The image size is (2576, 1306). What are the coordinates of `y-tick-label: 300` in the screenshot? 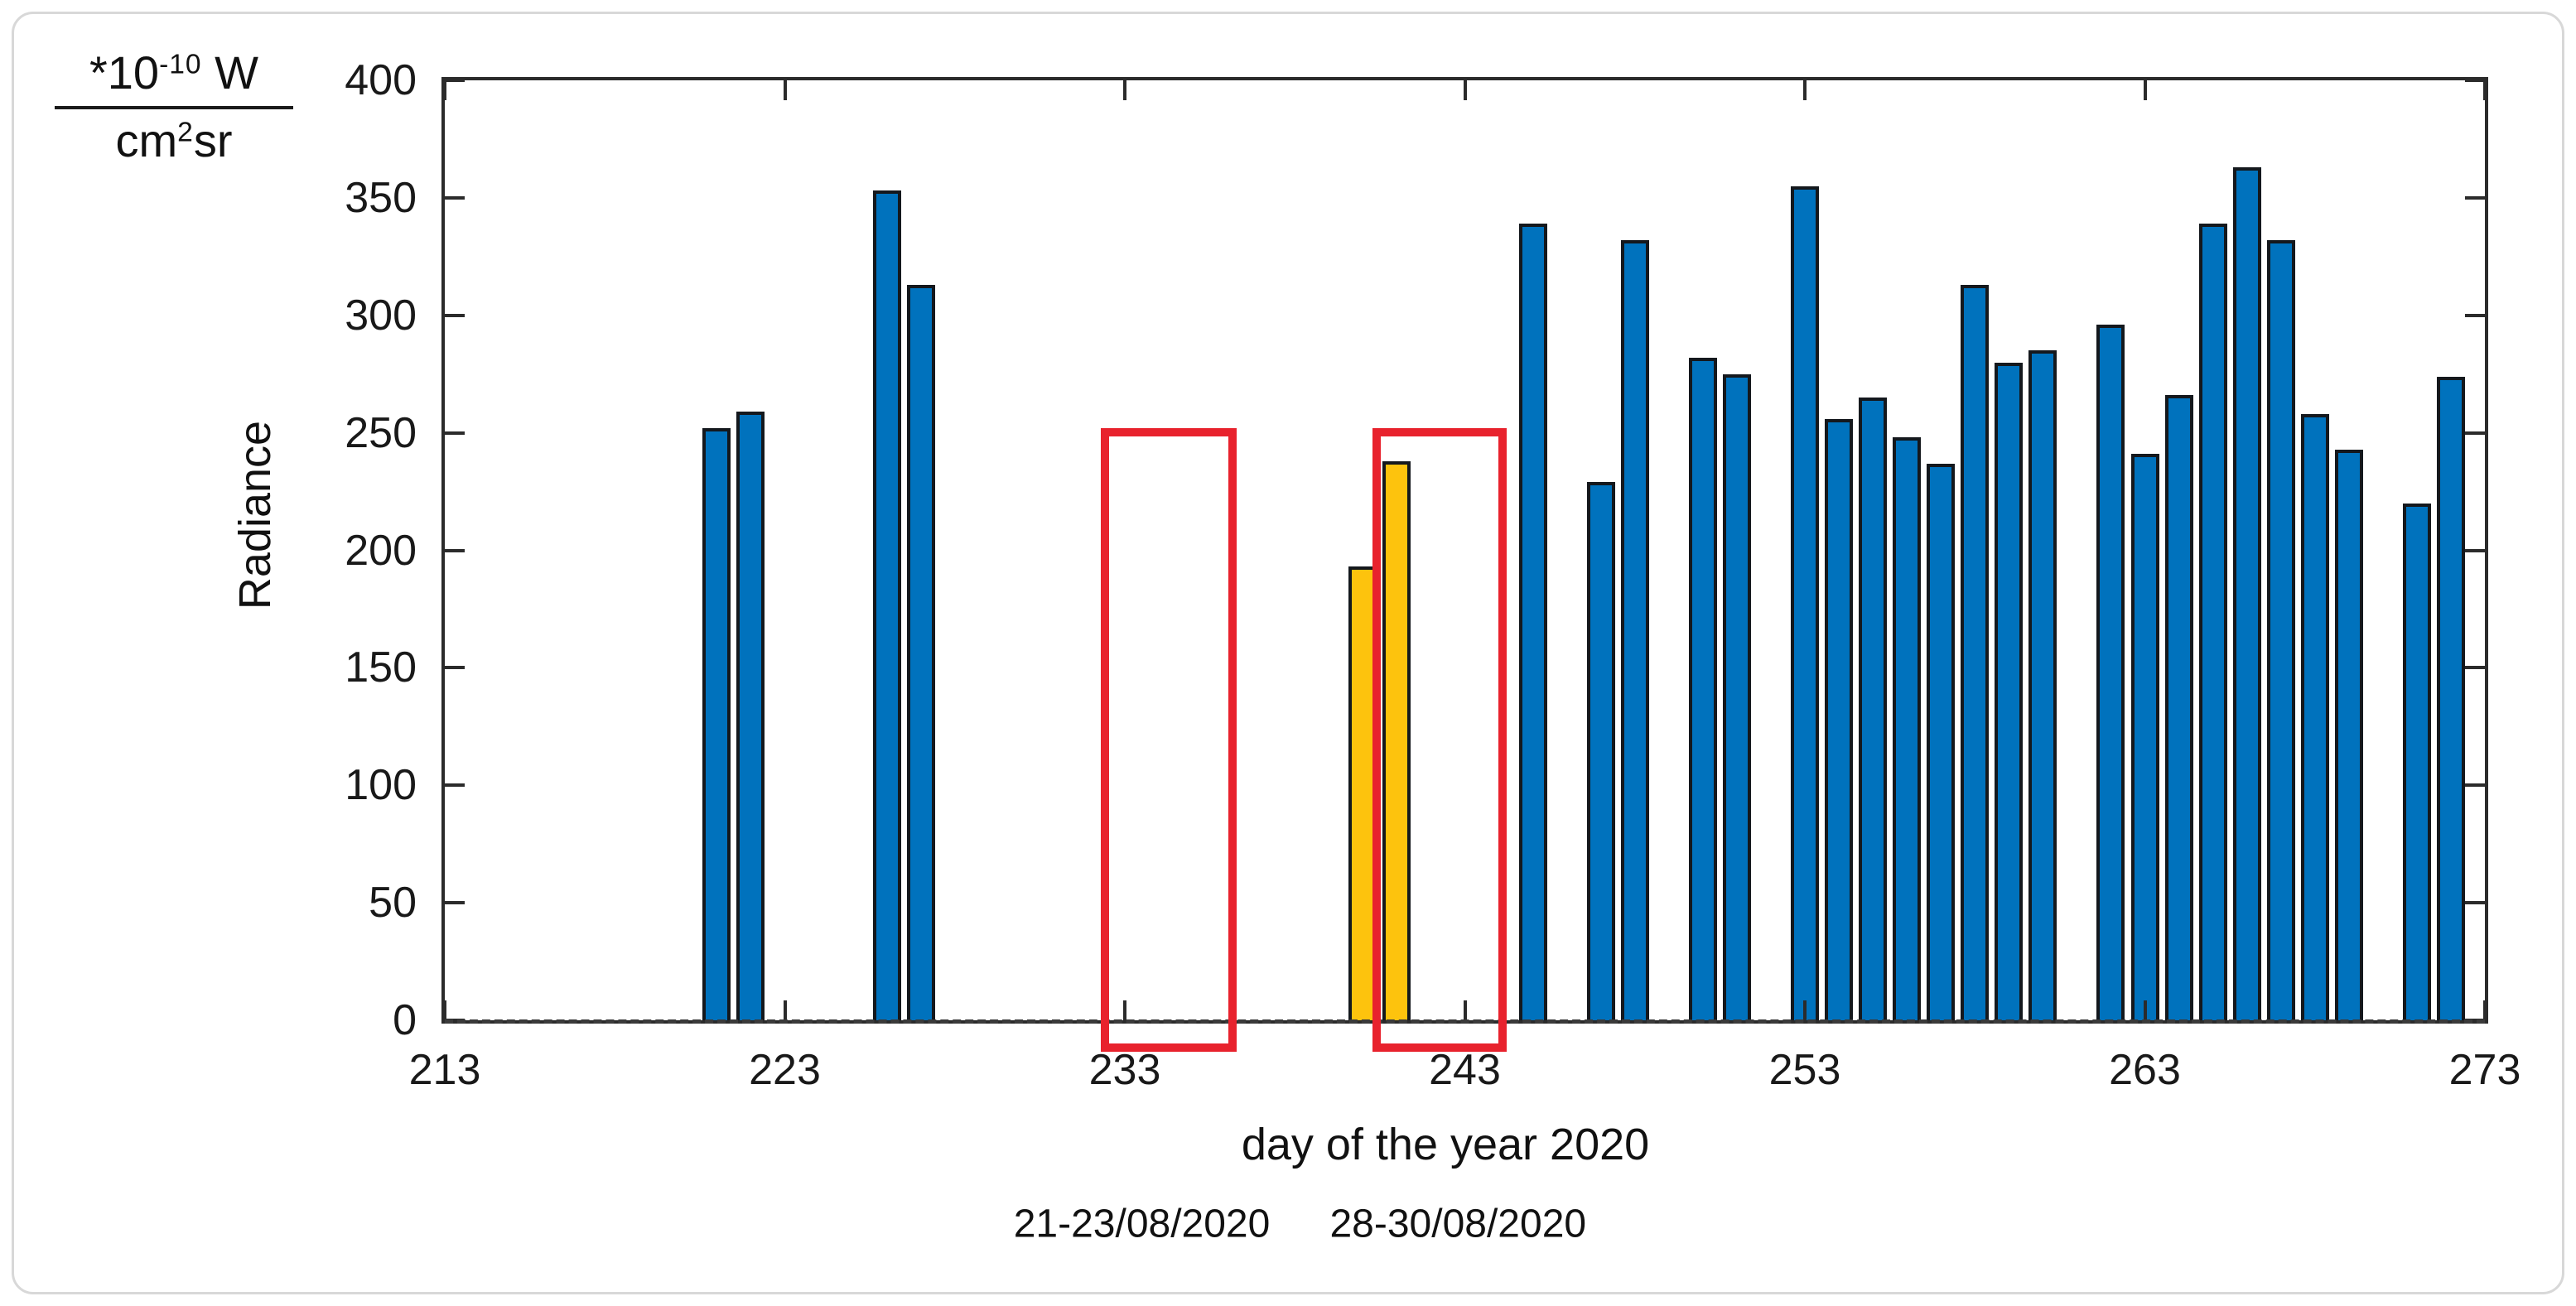 It's located at (381, 315).